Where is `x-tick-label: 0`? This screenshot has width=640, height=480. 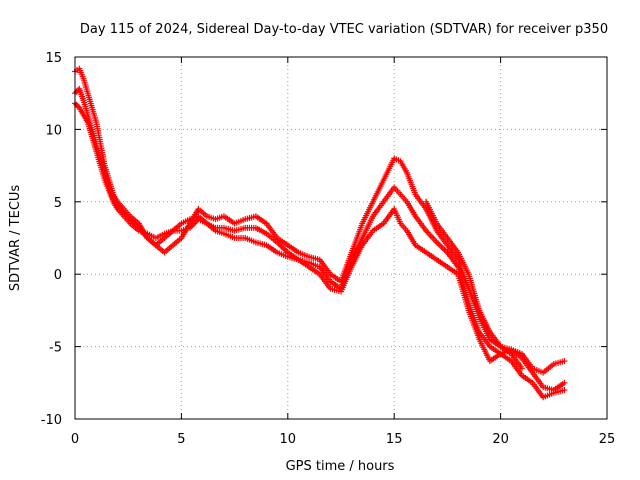
x-tick-label: 0 is located at coordinates (75, 439).